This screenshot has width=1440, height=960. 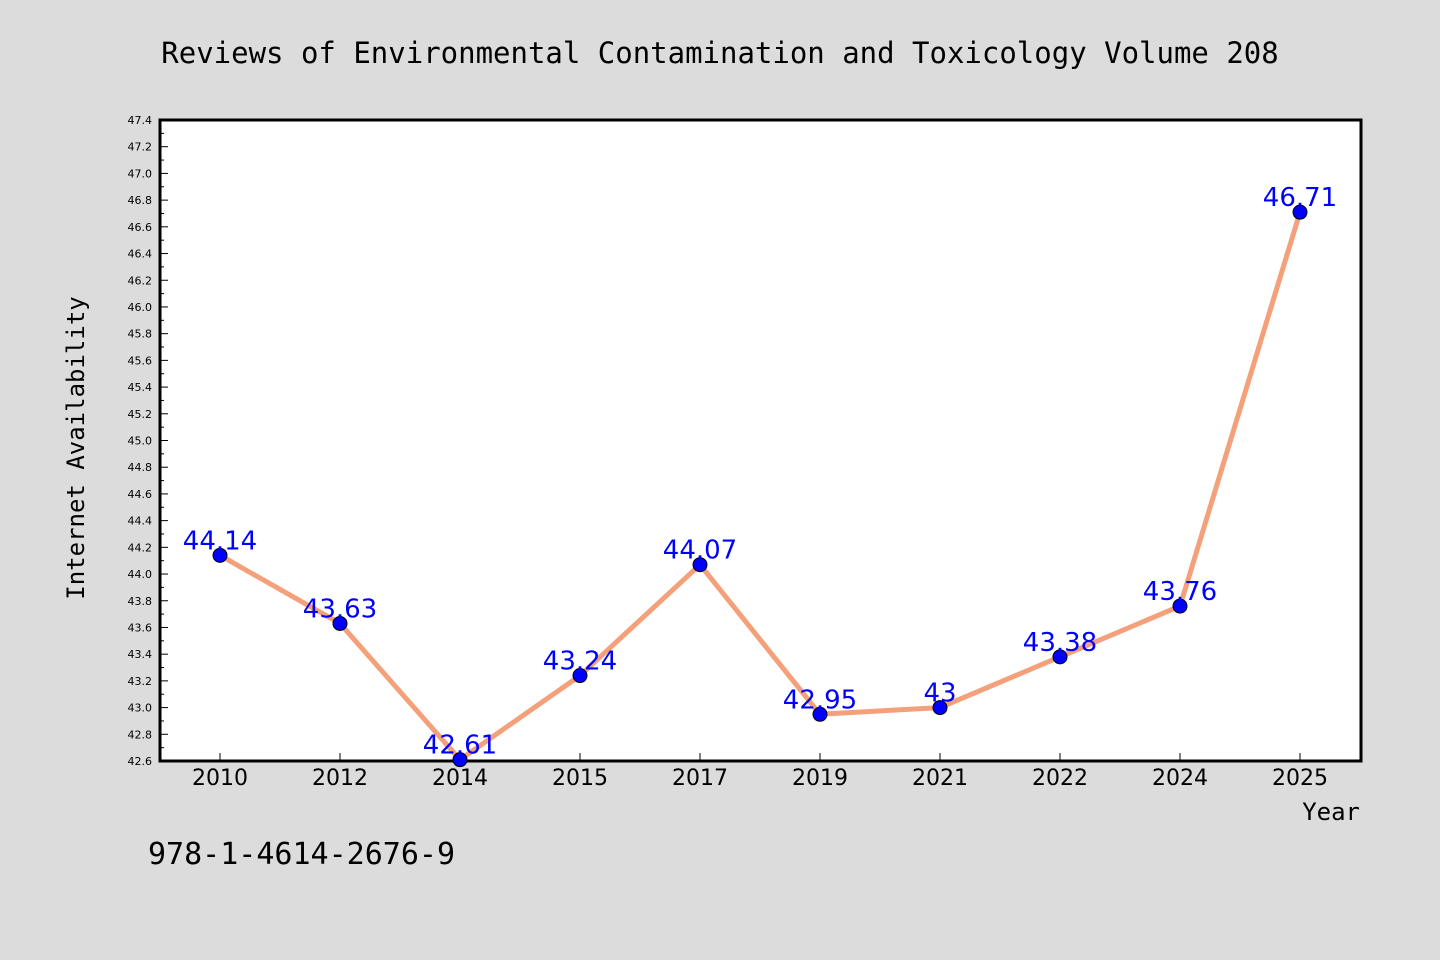 What do you see at coordinates (140, 761) in the screenshot?
I see `y-tick-label: 42.6` at bounding box center [140, 761].